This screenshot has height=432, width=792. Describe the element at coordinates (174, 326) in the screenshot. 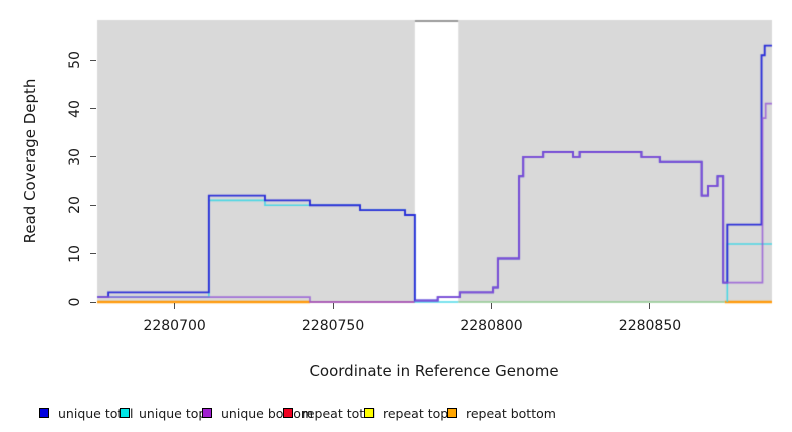

I see `x-tick-label: 2280700` at that location.